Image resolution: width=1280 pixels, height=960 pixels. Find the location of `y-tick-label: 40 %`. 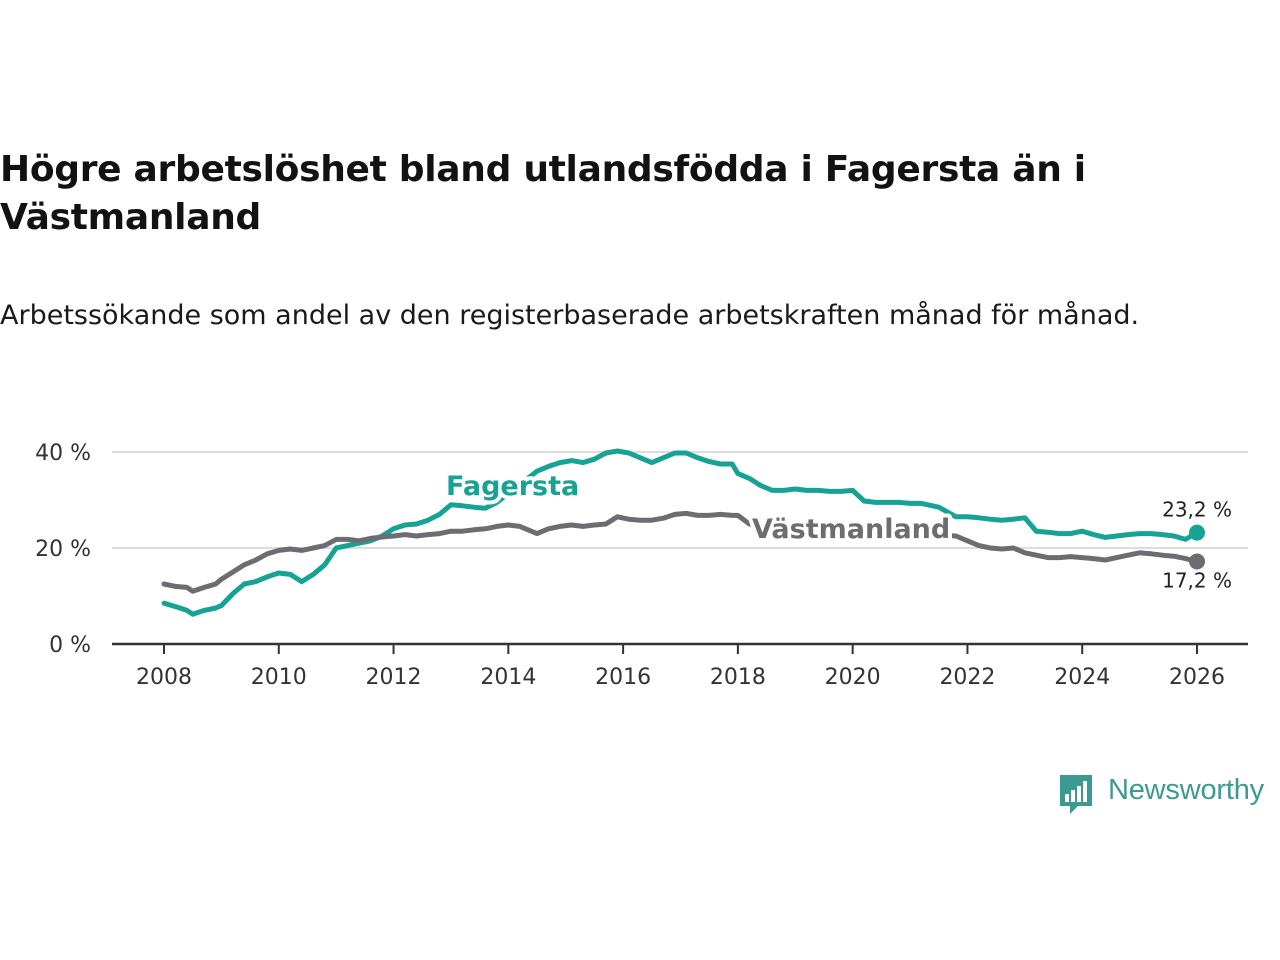

y-tick-label: 40 % is located at coordinates (63, 453).